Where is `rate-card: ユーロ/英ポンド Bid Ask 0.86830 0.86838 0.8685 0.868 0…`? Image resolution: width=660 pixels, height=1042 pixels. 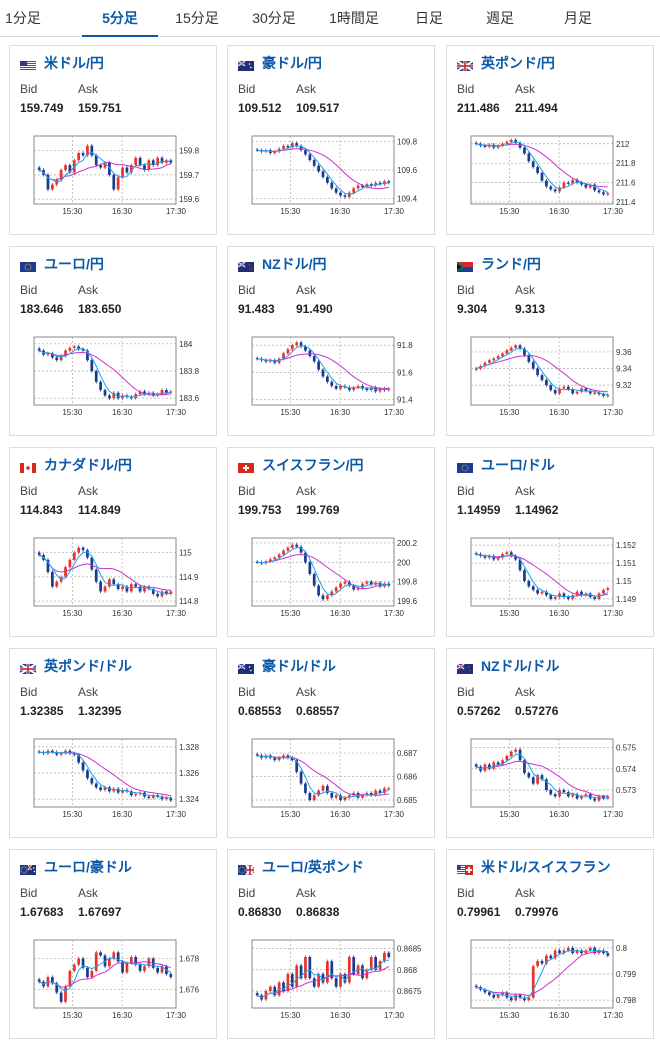
rate-card: ユーロ/英ポンド Bid Ask 0.86830 0.86838 0.8685 0.868 0… is located at coordinates (331, 944).